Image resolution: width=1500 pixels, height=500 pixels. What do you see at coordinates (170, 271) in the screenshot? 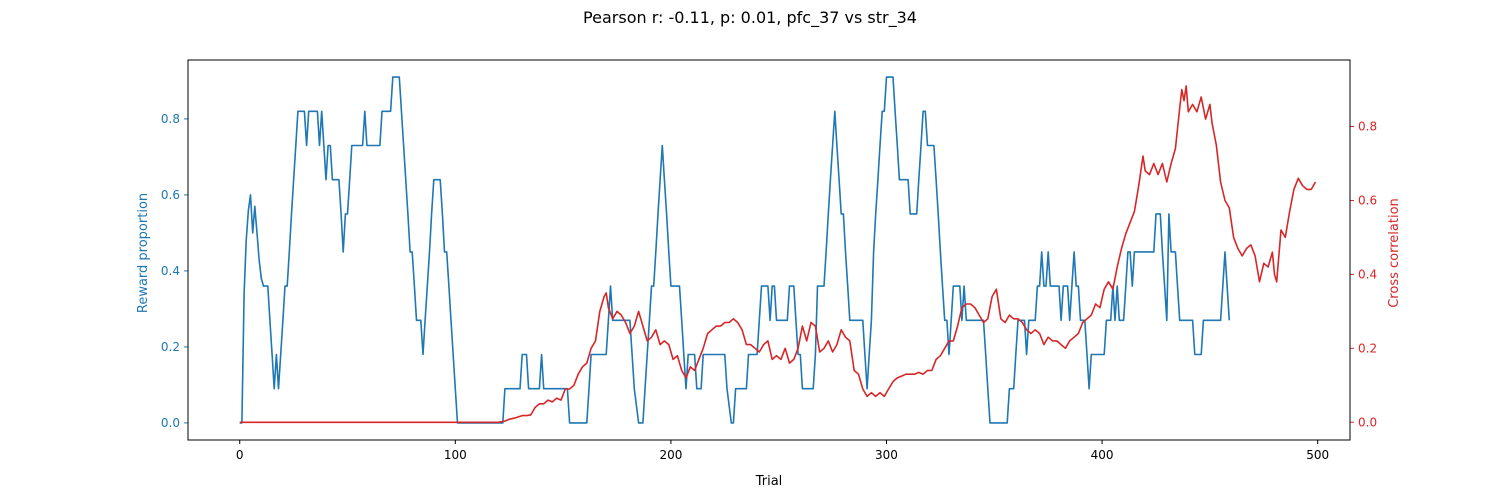
I see `left-y-tick-label: 0.4` at bounding box center [170, 271].